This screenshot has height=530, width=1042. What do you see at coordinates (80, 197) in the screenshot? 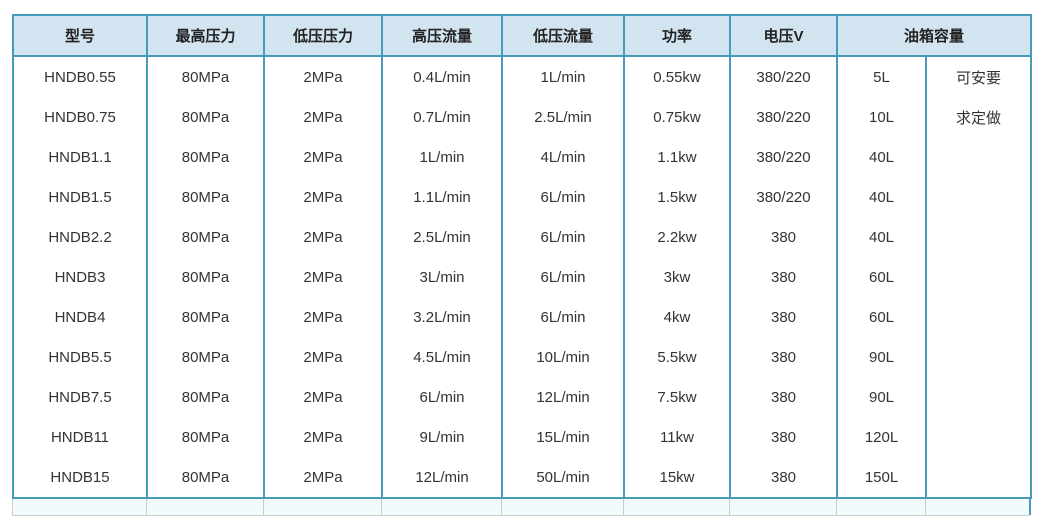
I see `table-cell: HNDB1.5` at bounding box center [80, 197].